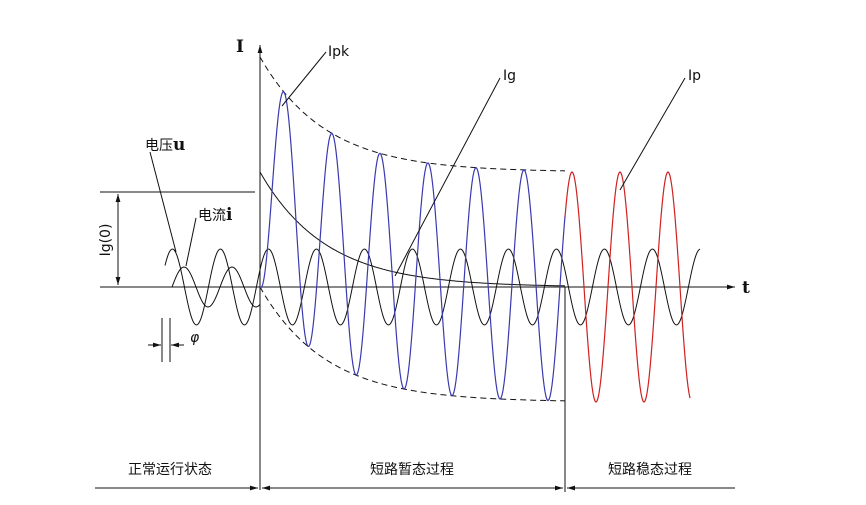  Describe the element at coordinates (106, 240) in the screenshot. I see `ig0-label: Ig(0)` at that location.